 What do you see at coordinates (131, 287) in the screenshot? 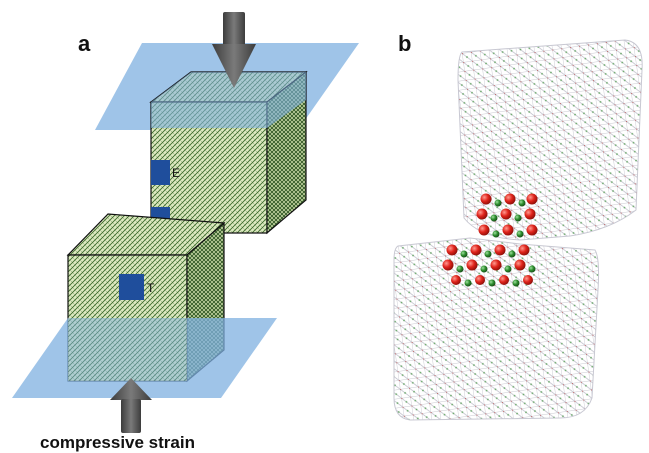
I see `marker-t` at bounding box center [131, 287].